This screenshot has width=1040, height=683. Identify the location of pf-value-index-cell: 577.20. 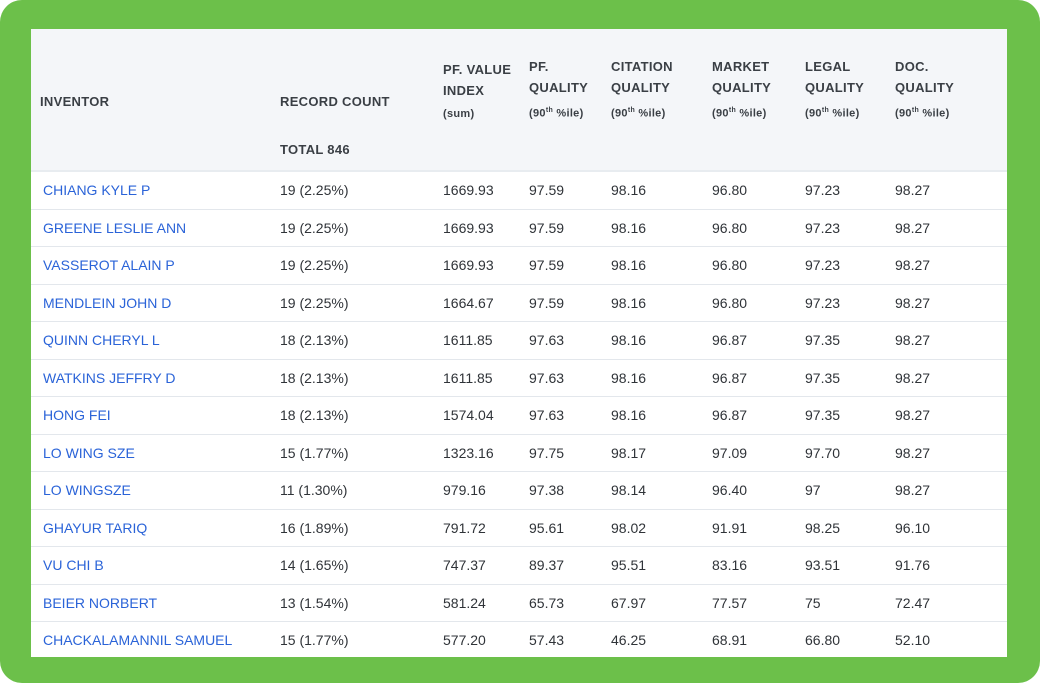
(486, 639).